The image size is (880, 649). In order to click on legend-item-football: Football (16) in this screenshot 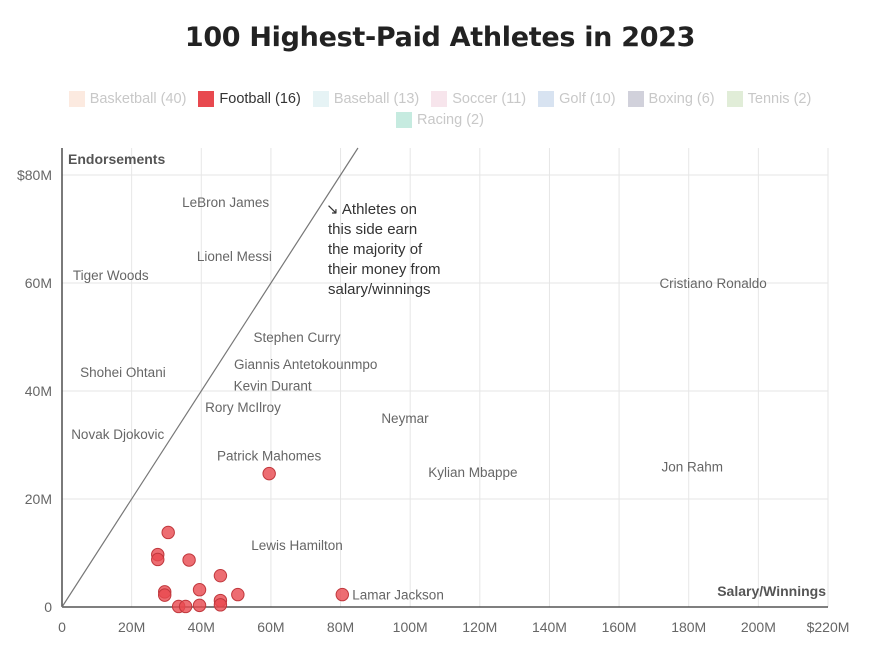, I will do `click(249, 99)`.